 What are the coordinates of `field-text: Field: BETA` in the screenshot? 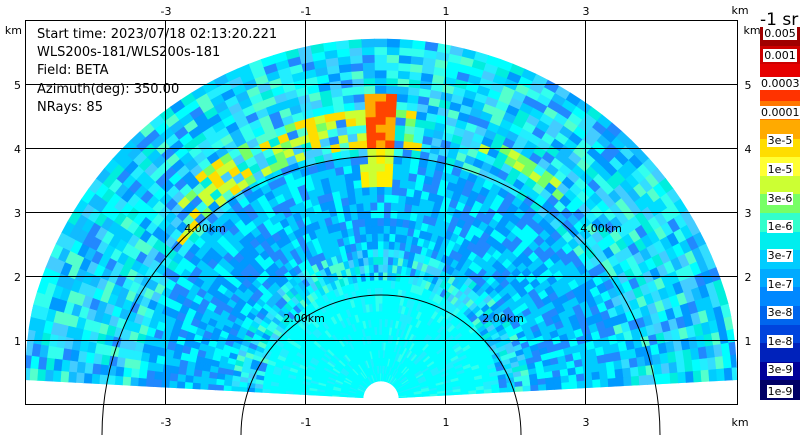 It's located at (73, 71).